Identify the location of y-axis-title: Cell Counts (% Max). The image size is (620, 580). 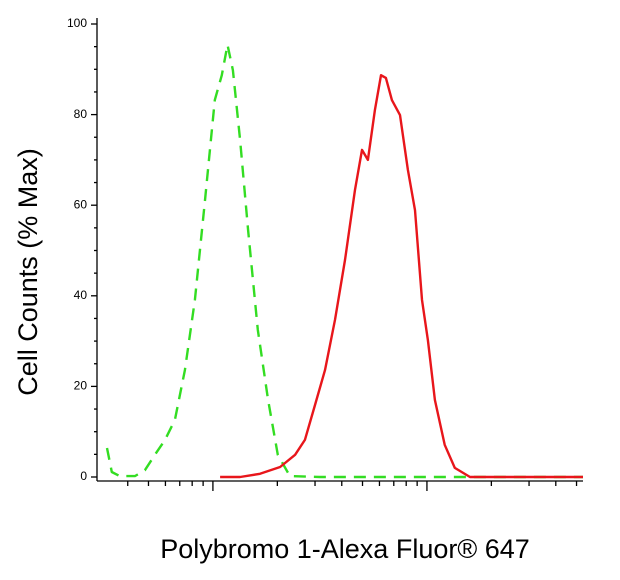
(28, 272).